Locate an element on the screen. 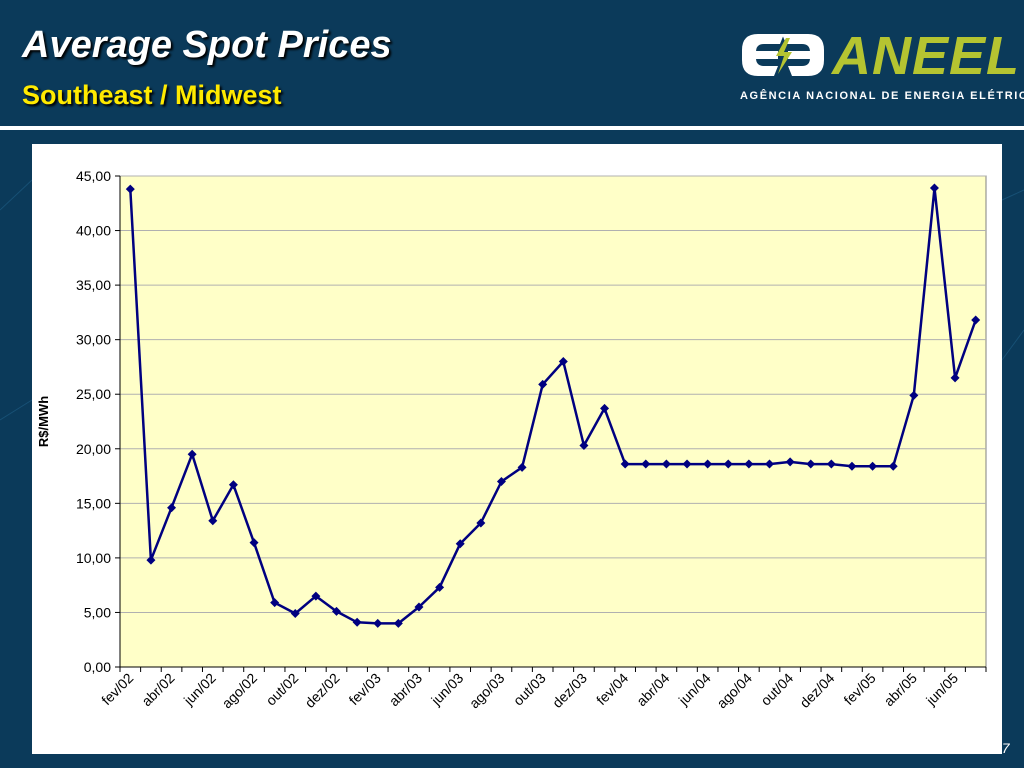  y-tick-label: 0,00 is located at coordinates (97, 667).